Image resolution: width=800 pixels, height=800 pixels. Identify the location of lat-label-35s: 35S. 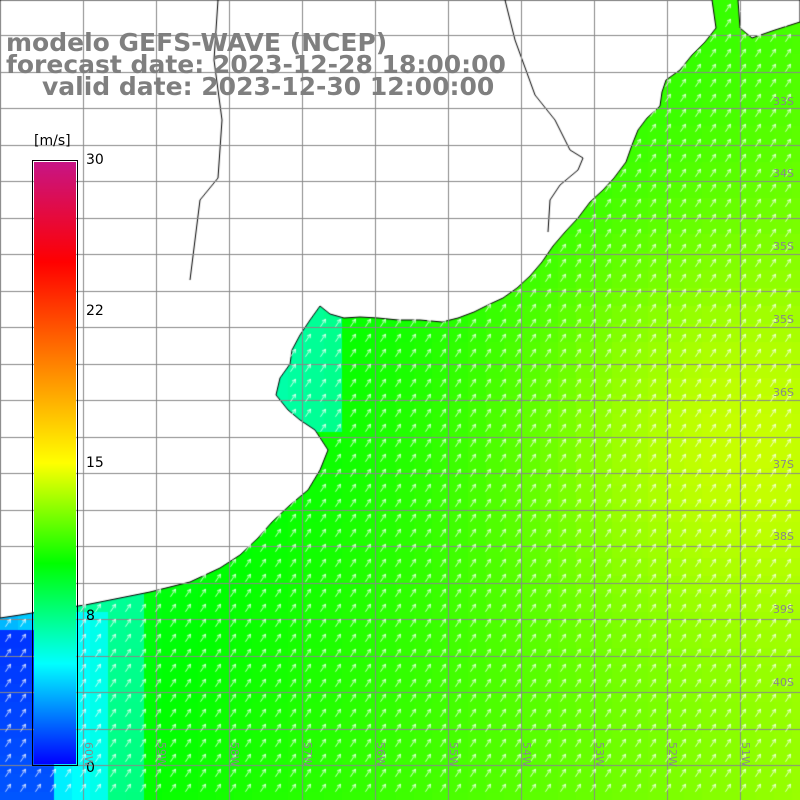
(783, 246).